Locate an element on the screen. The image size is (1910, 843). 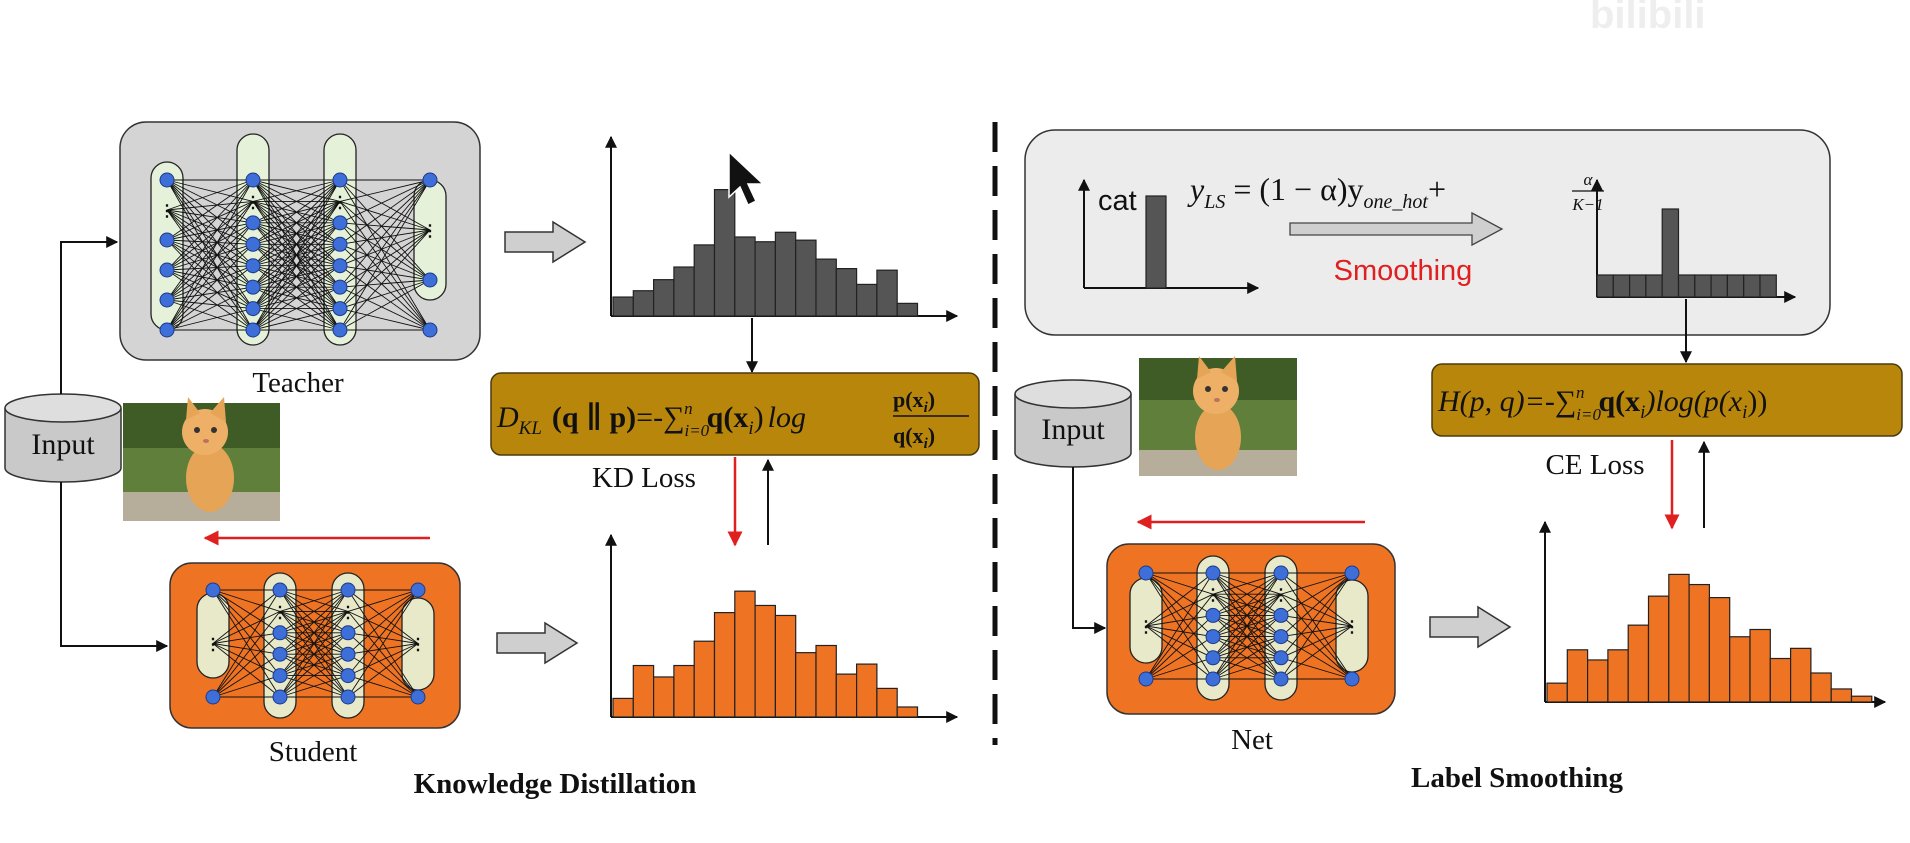
net-neural-net-icon: ⋮ ⋮ ⋮ ⋮ is located at coordinates (1249, 628).